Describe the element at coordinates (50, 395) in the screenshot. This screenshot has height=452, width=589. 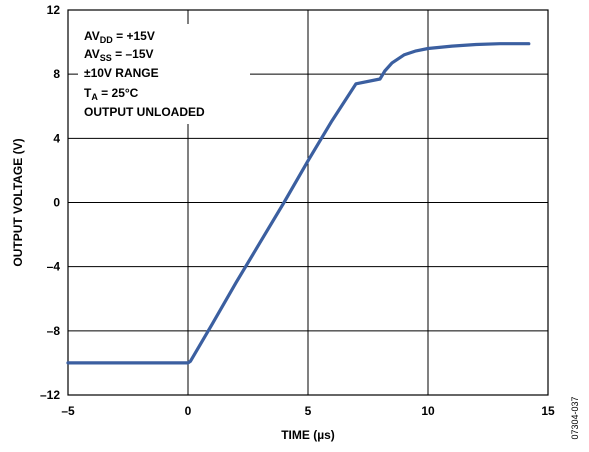
I see `y-tick-label: –12` at that location.